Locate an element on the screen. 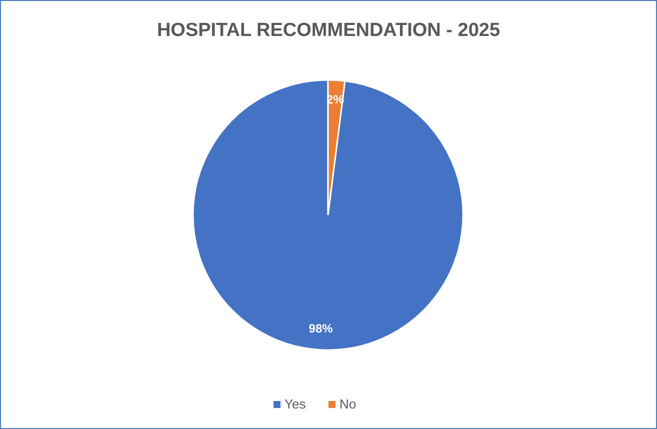 Image resolution: width=657 pixels, height=429 pixels. data-label: 98% is located at coordinates (321, 329).